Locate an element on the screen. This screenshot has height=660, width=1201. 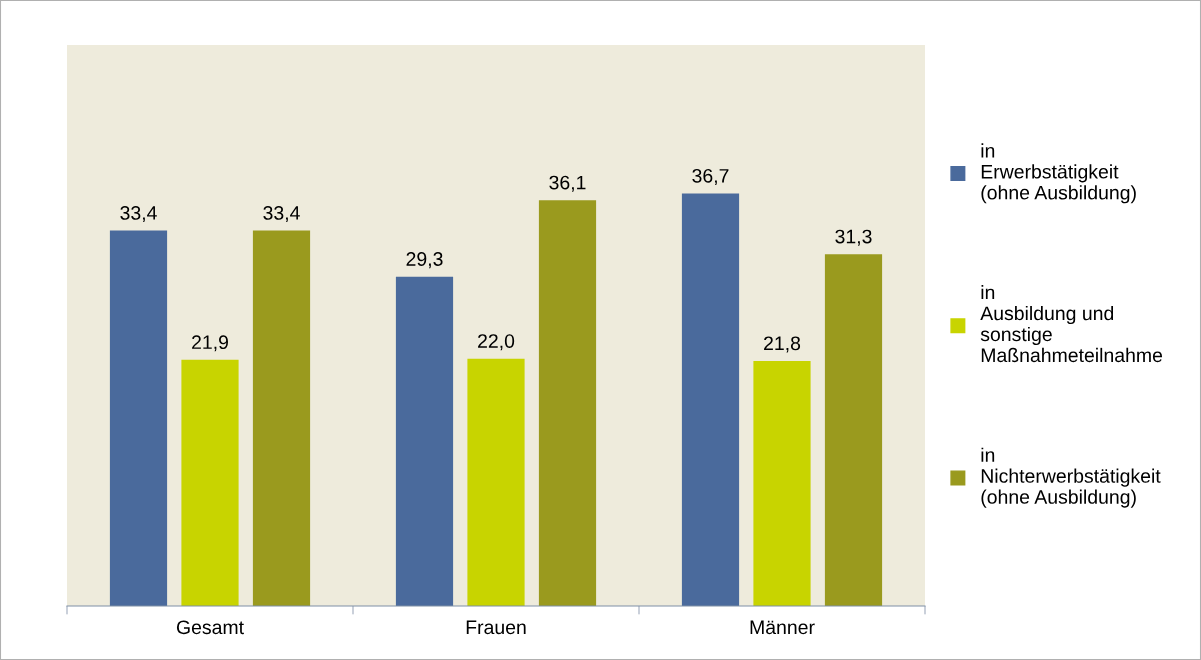
x-tick-label: Männer is located at coordinates (782, 627).